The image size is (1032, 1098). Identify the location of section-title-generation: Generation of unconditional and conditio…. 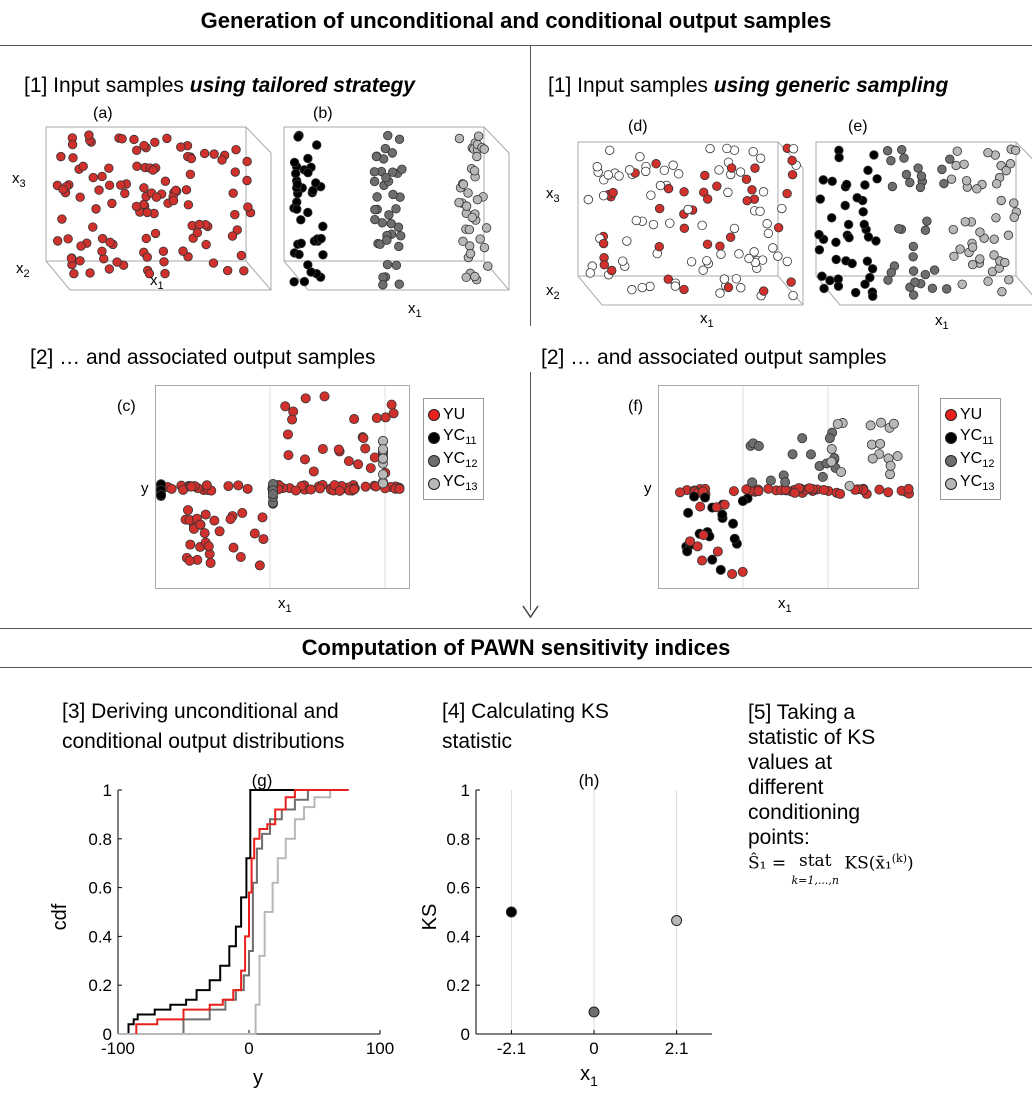
(516, 20).